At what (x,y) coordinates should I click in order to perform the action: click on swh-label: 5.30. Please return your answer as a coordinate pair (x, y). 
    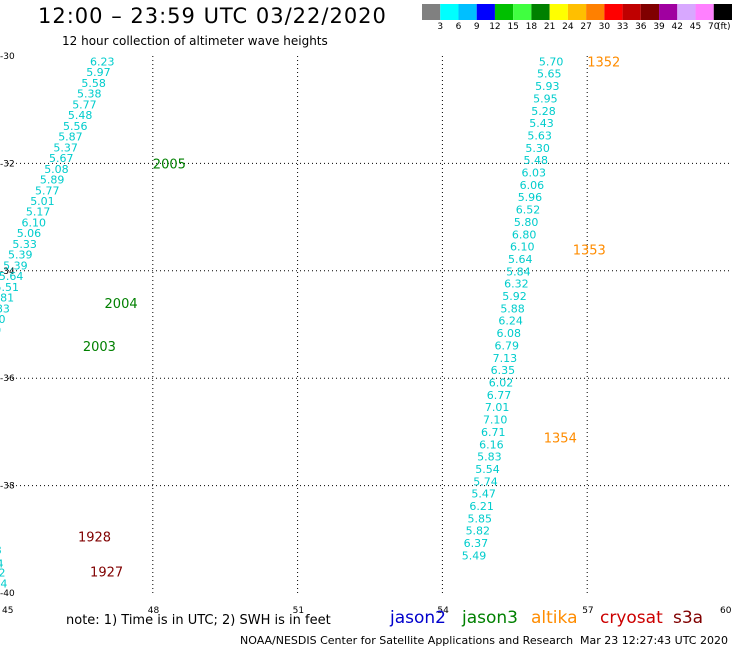
    Looking at the image, I should click on (537, 148).